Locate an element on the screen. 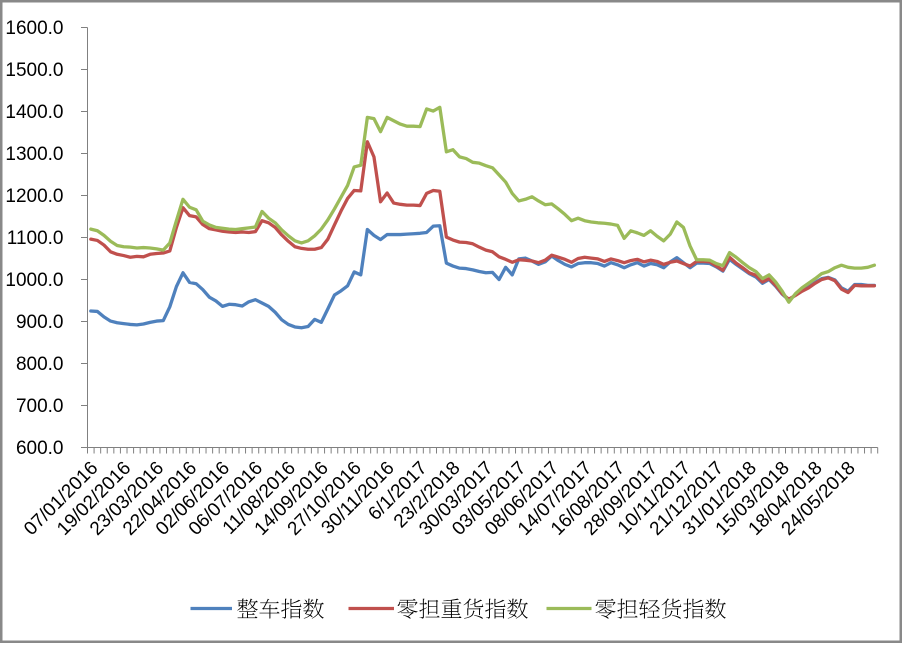 This screenshot has width=902, height=648. svg-text: 600.0 is located at coordinates (40, 448).